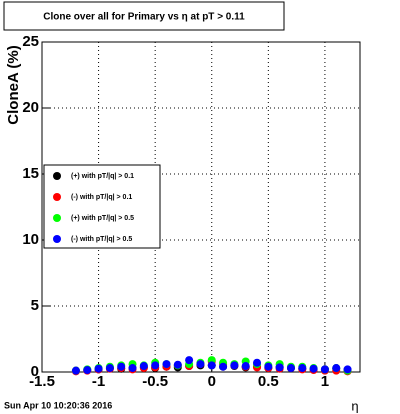 The width and height of the screenshot is (400, 414). I want to click on y-tick-label: 20, so click(30, 107).